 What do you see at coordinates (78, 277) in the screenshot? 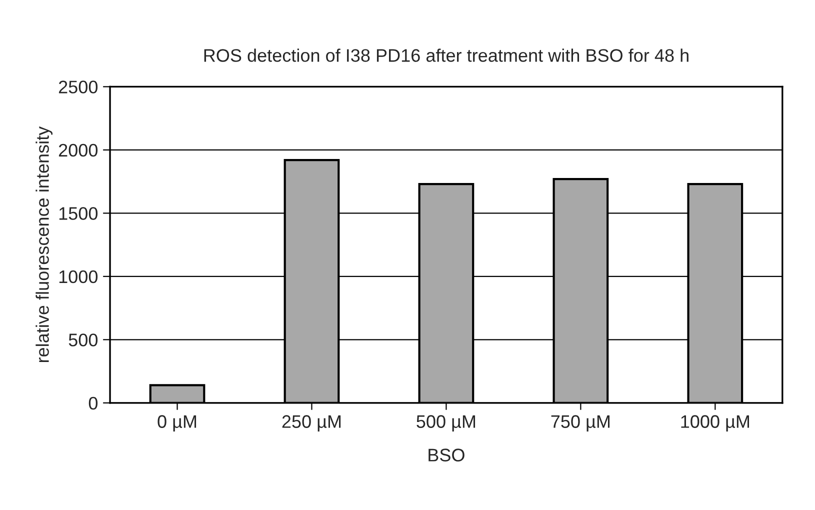
I see `y-tick-label: 1000` at bounding box center [78, 277].